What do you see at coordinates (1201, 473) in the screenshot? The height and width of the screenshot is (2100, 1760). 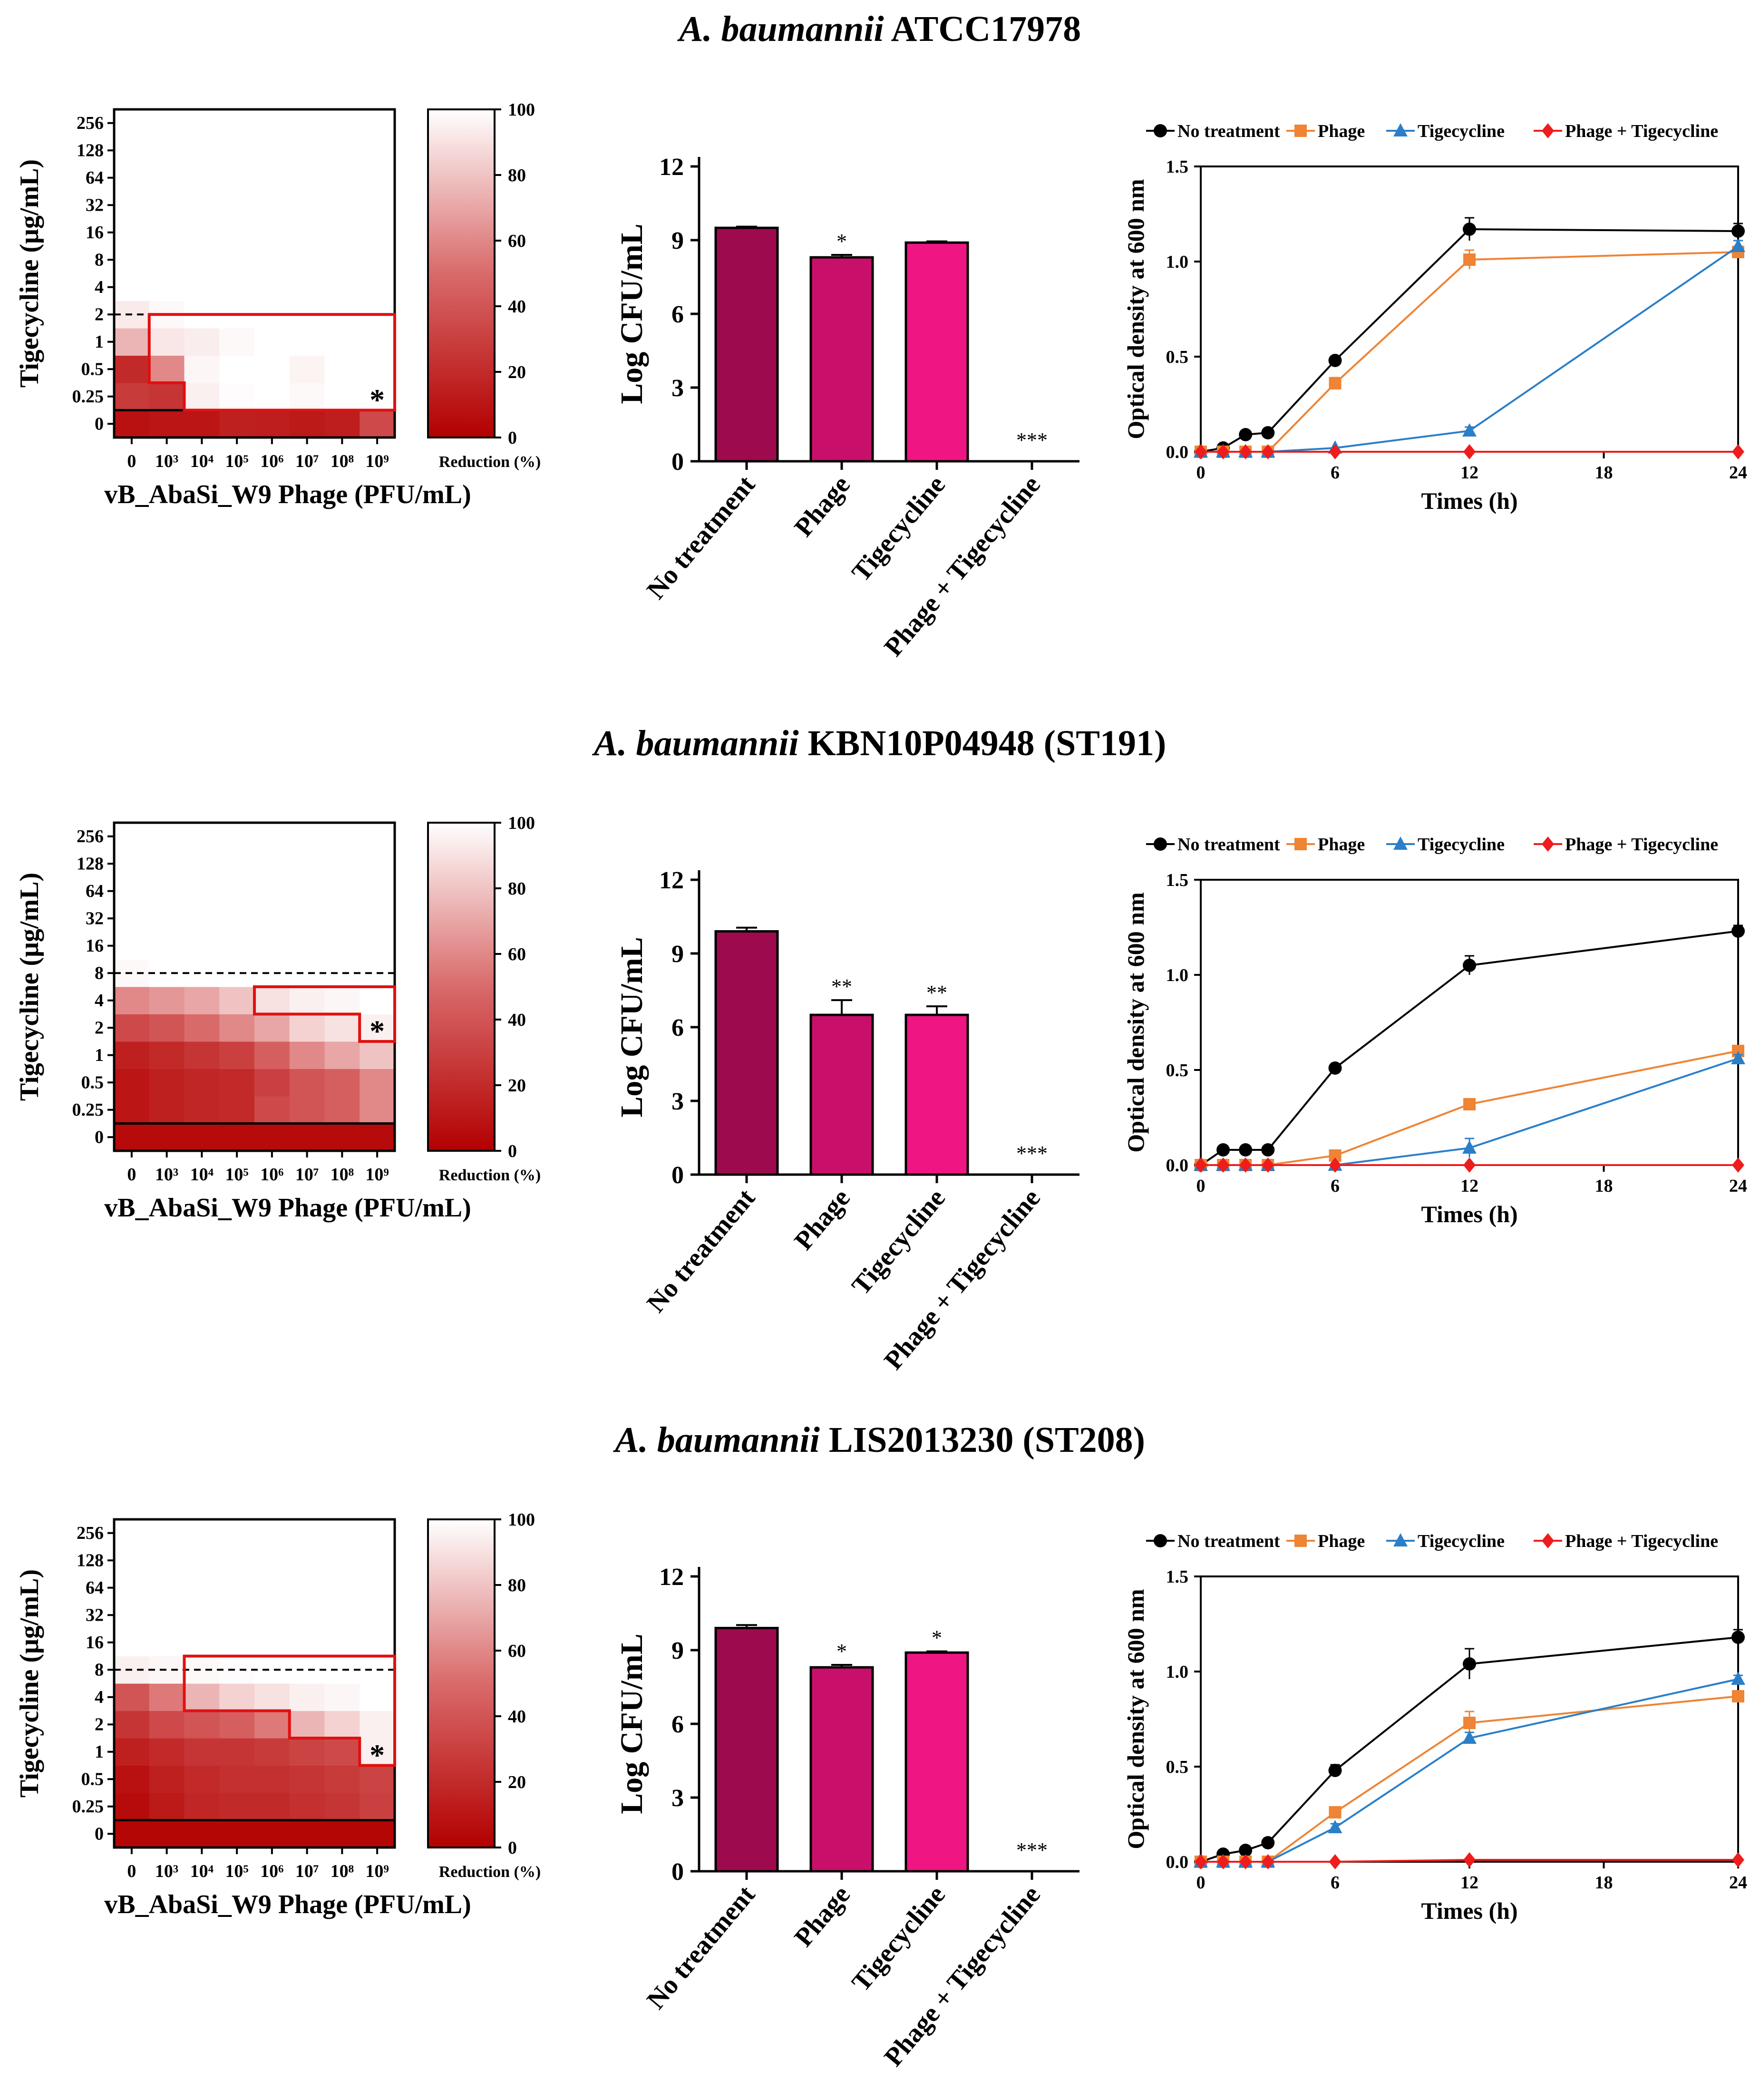 I see `line-xtick-label: 0` at bounding box center [1201, 473].